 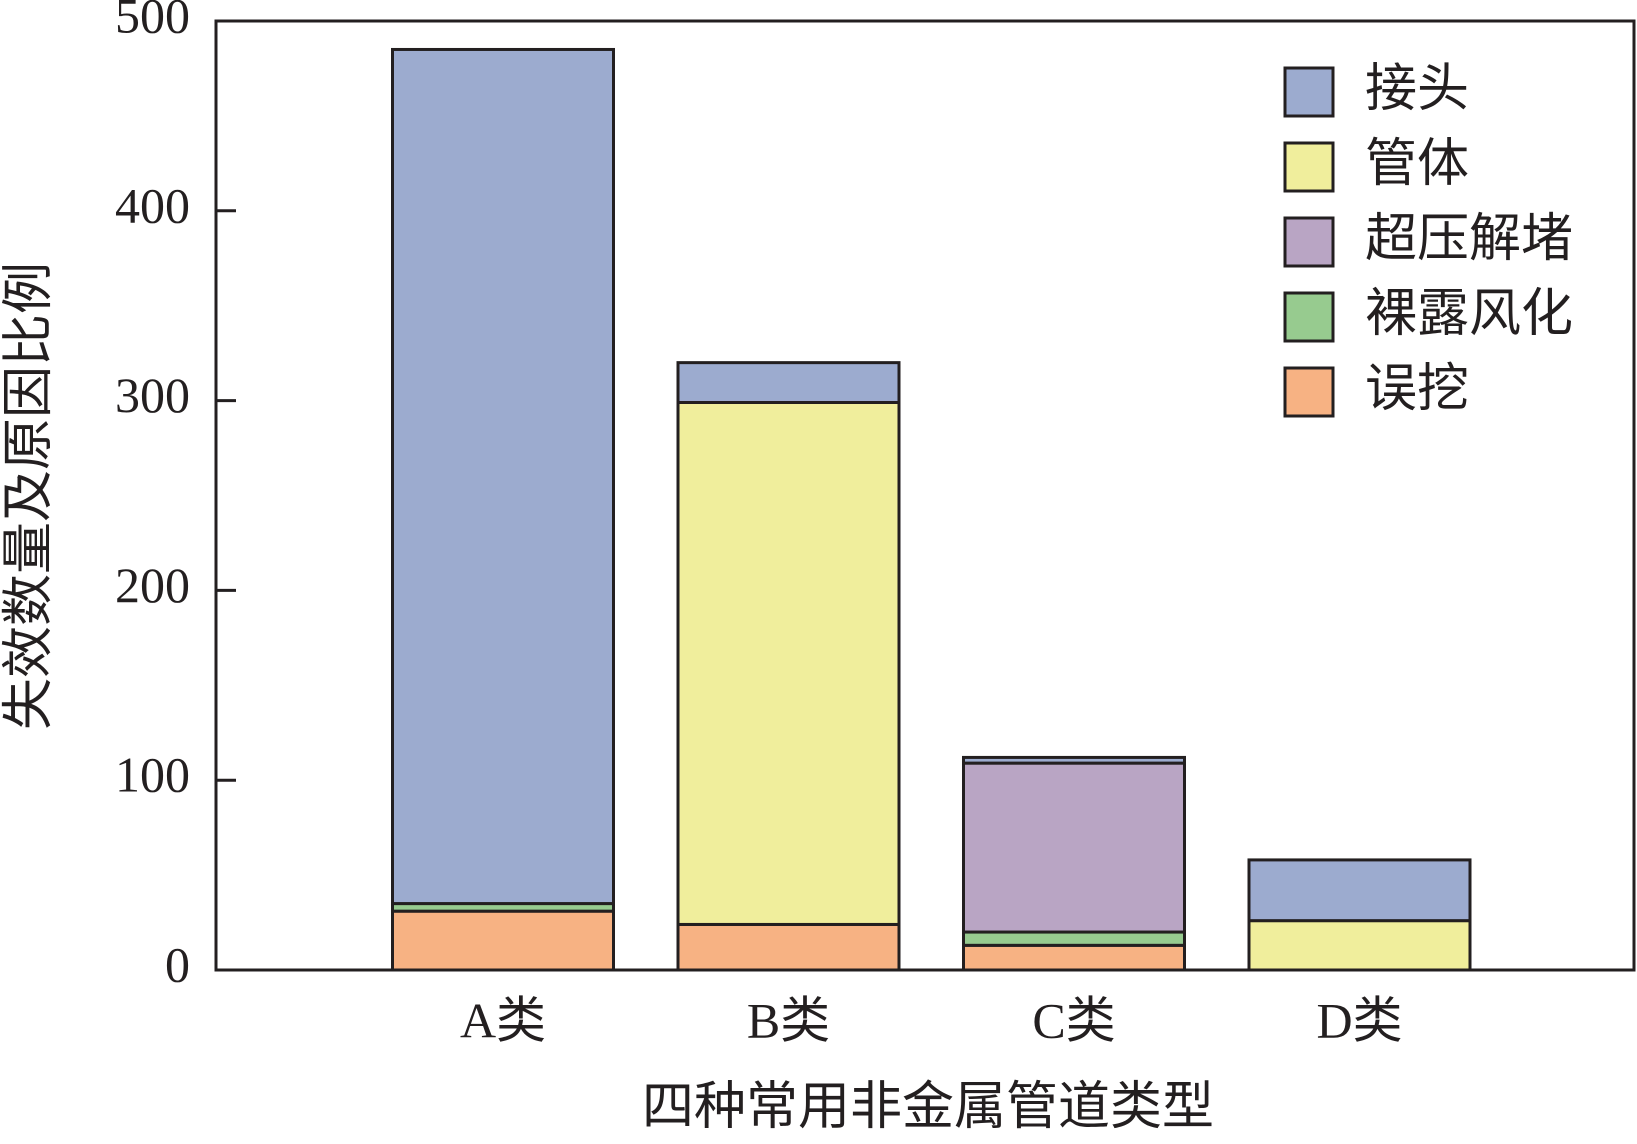 I want to click on legend-label: 接头, so click(x=1417, y=89).